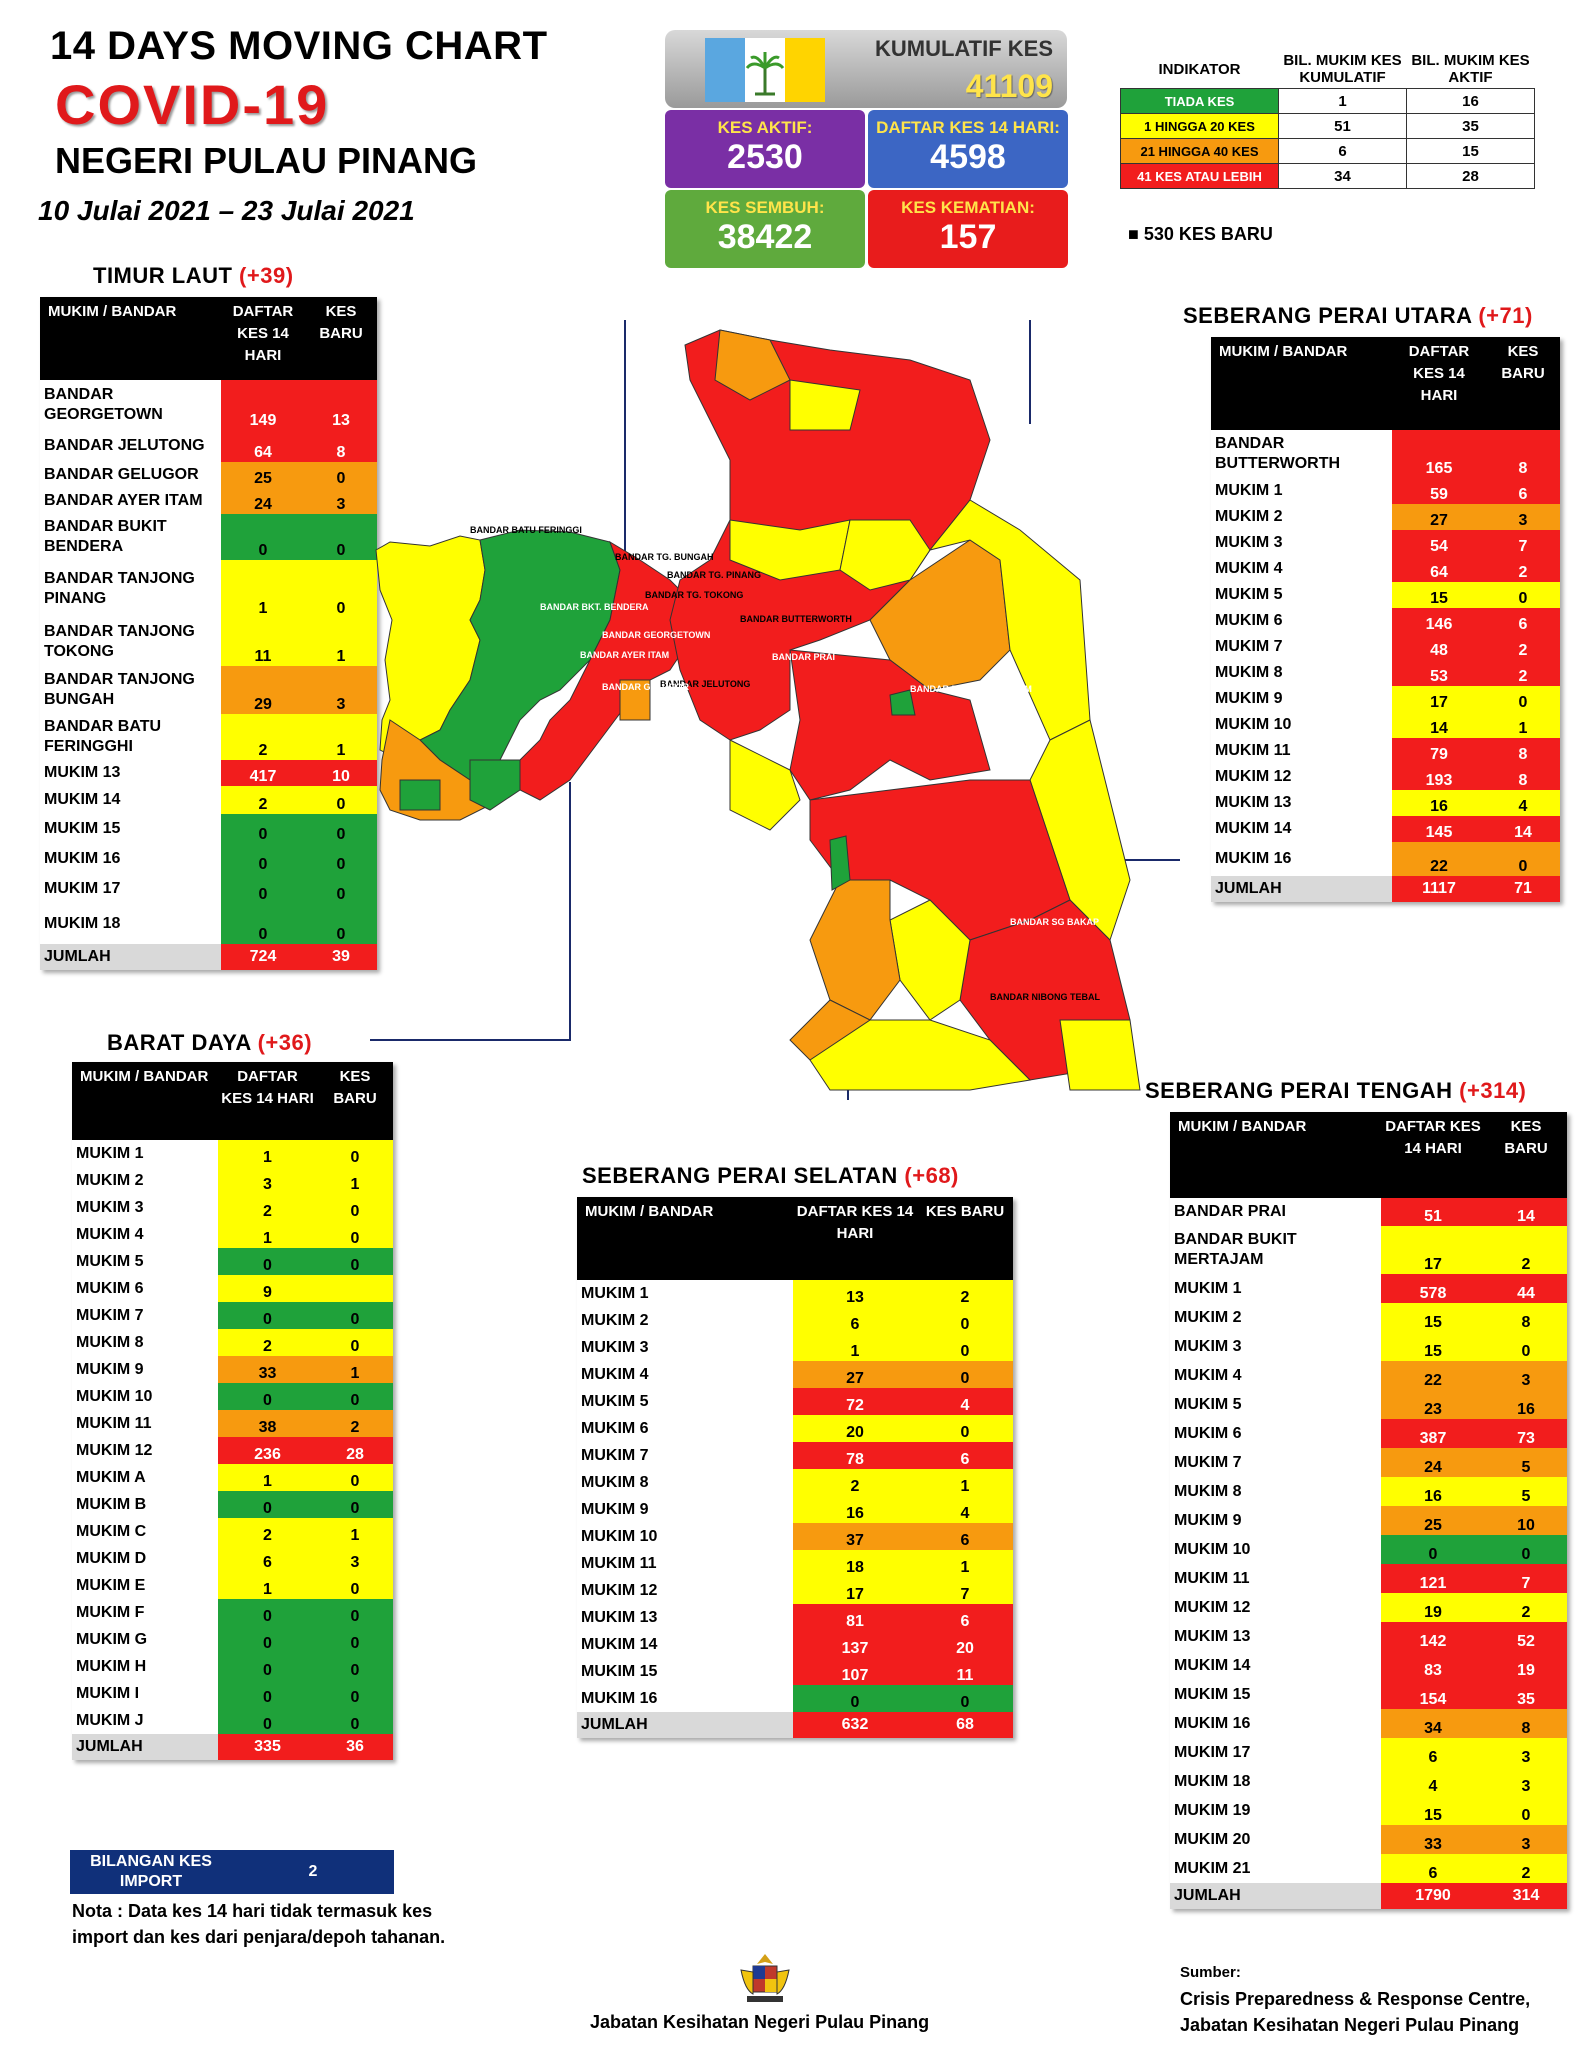  I want to click on row-cases-14d: 83, so click(1433, 1665).